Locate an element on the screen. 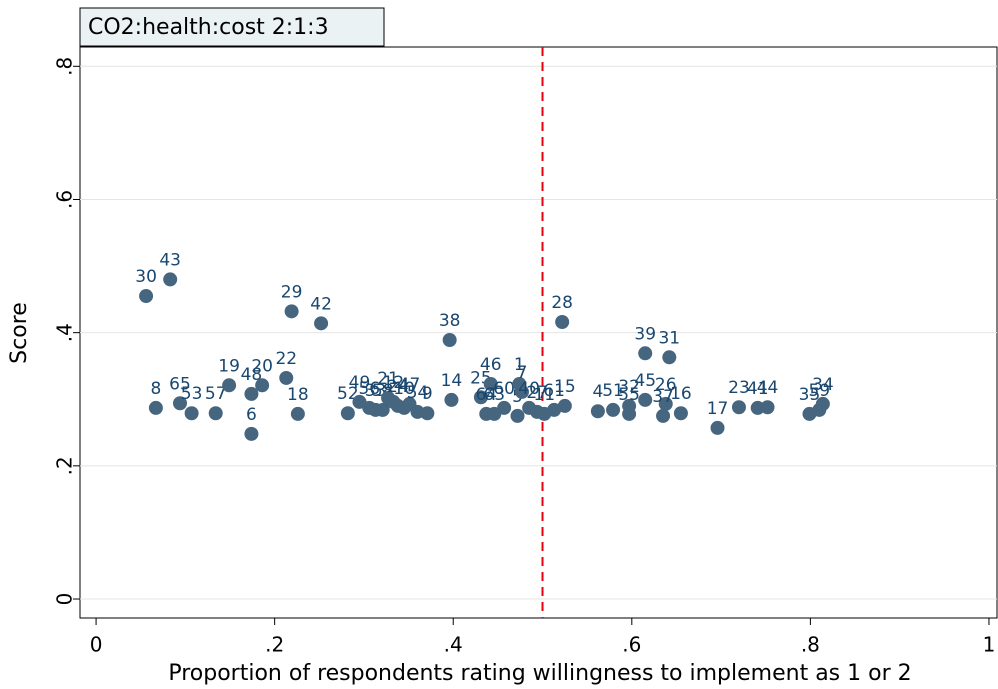 Image resolution: width=998 pixels, height=689 pixels. y-axis-title: Score is located at coordinates (19, 333).